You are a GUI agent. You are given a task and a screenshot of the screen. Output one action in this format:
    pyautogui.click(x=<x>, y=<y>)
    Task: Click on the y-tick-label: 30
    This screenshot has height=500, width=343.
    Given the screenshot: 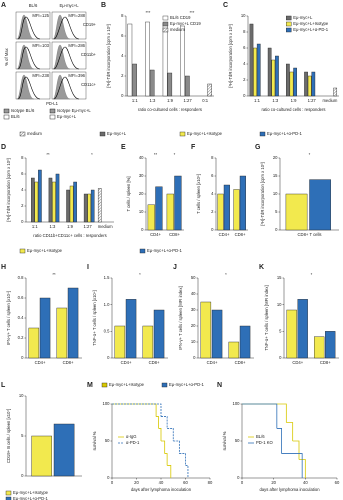 What is the action you would take?
    pyautogui.click(x=141, y=175)
    